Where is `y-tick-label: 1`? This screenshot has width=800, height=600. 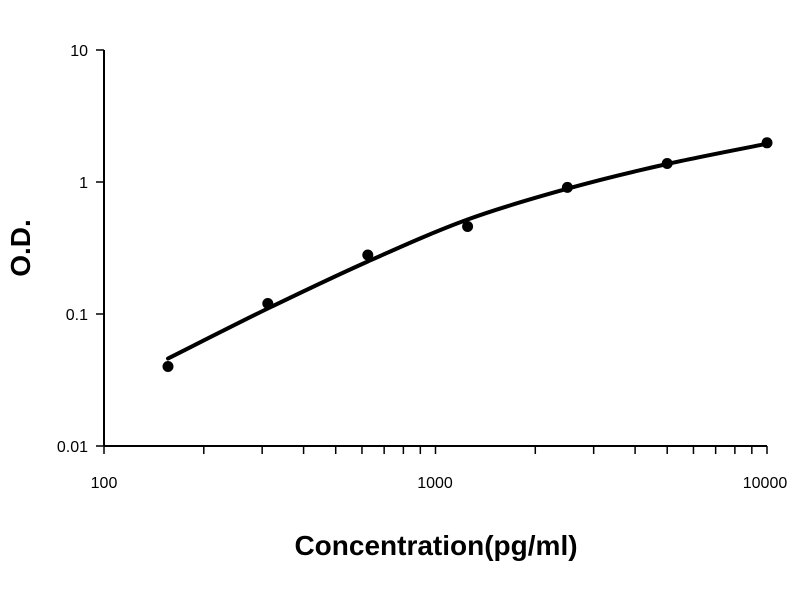 y-tick-label: 1 is located at coordinates (83, 183).